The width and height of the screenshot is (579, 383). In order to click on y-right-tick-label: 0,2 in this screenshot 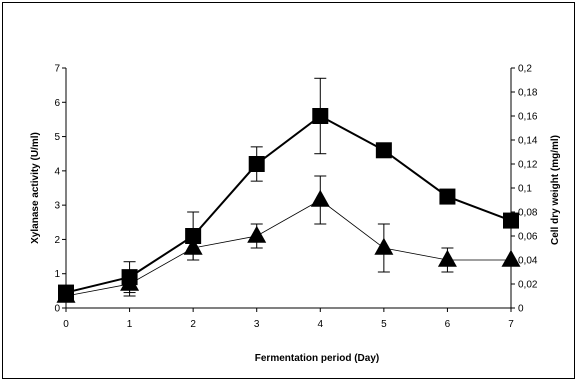, I will do `click(525, 69)`.